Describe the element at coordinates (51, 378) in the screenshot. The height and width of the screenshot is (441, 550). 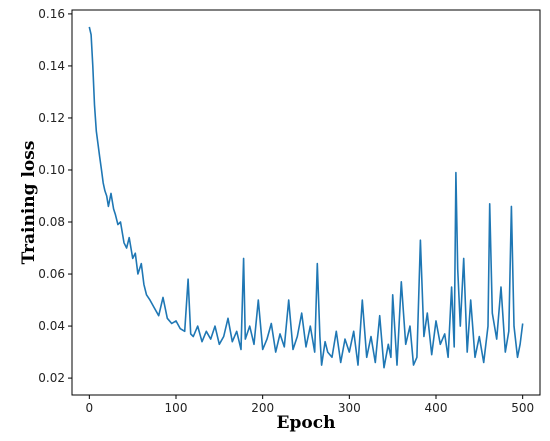
I see `y-tick-label: 0.02` at that location.